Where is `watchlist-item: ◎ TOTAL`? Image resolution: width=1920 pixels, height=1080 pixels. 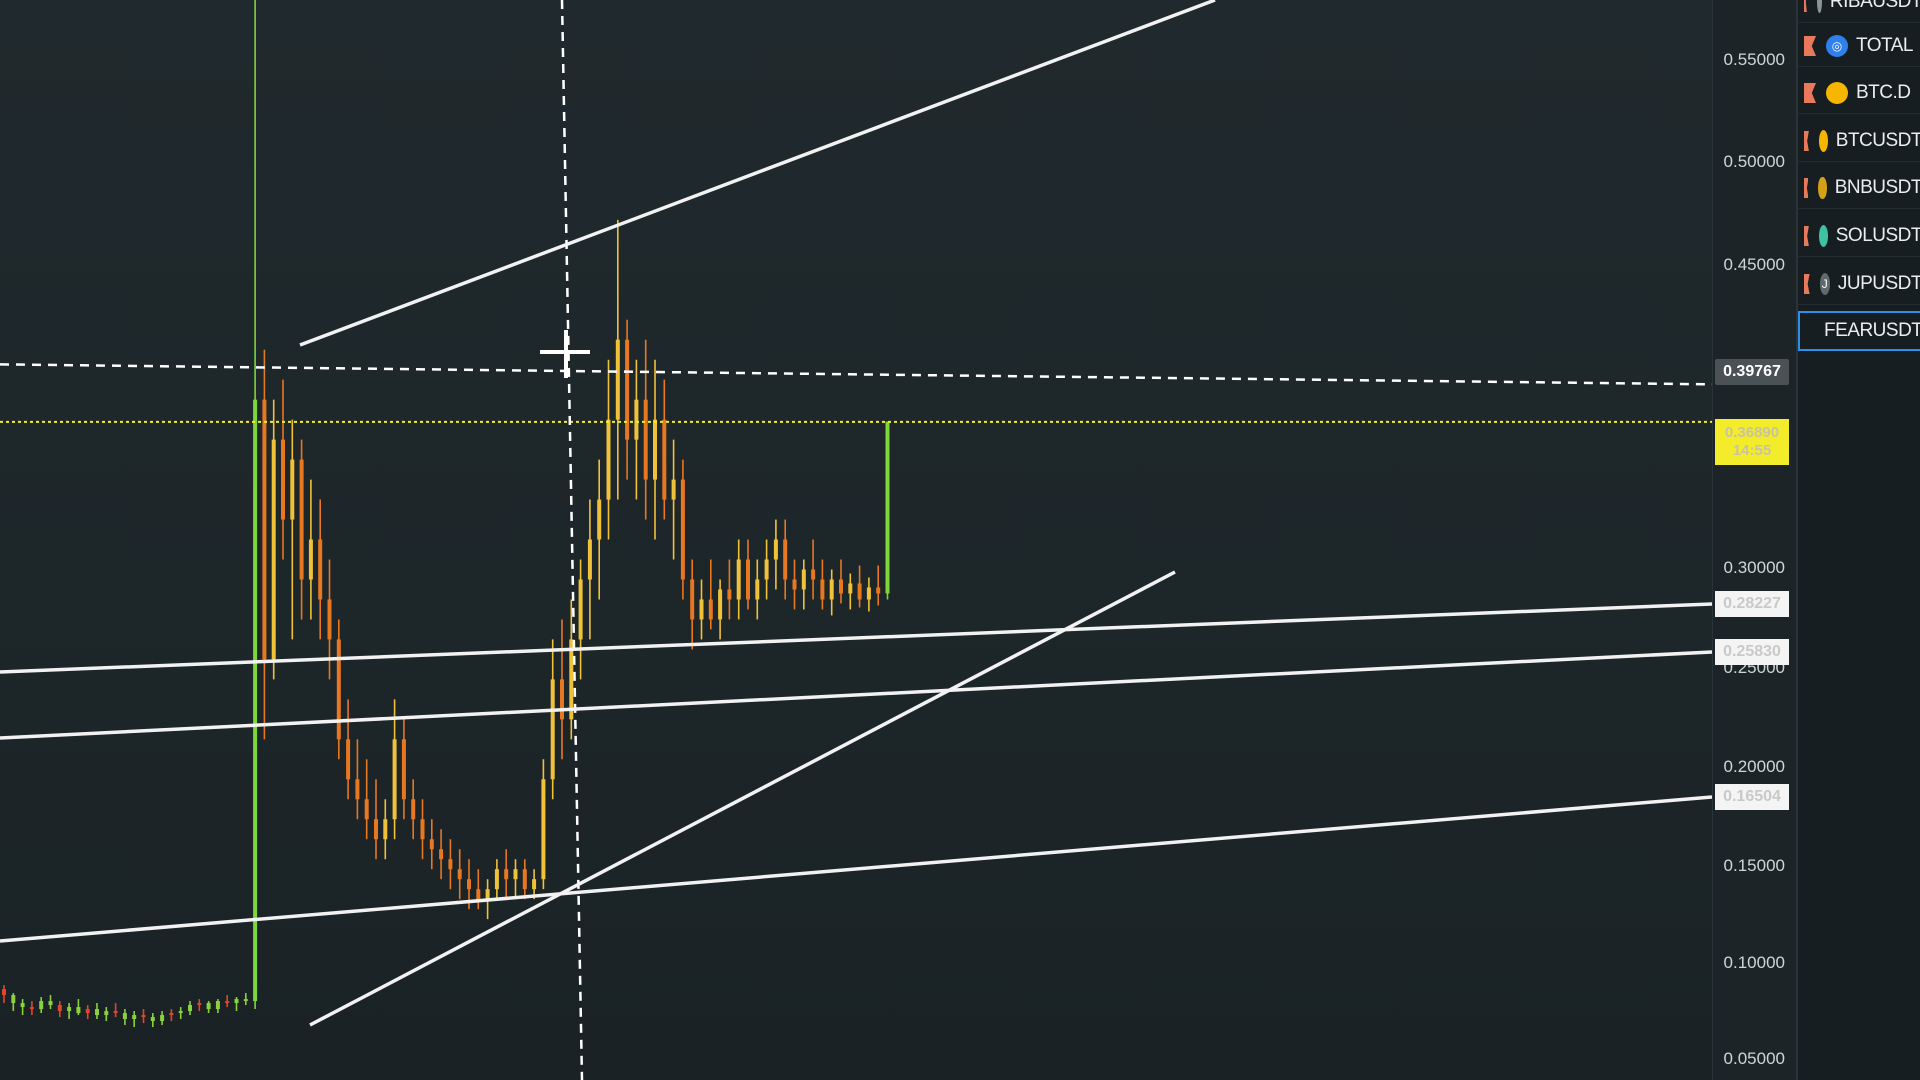 watchlist-item: ◎ TOTAL is located at coordinates (1859, 46).